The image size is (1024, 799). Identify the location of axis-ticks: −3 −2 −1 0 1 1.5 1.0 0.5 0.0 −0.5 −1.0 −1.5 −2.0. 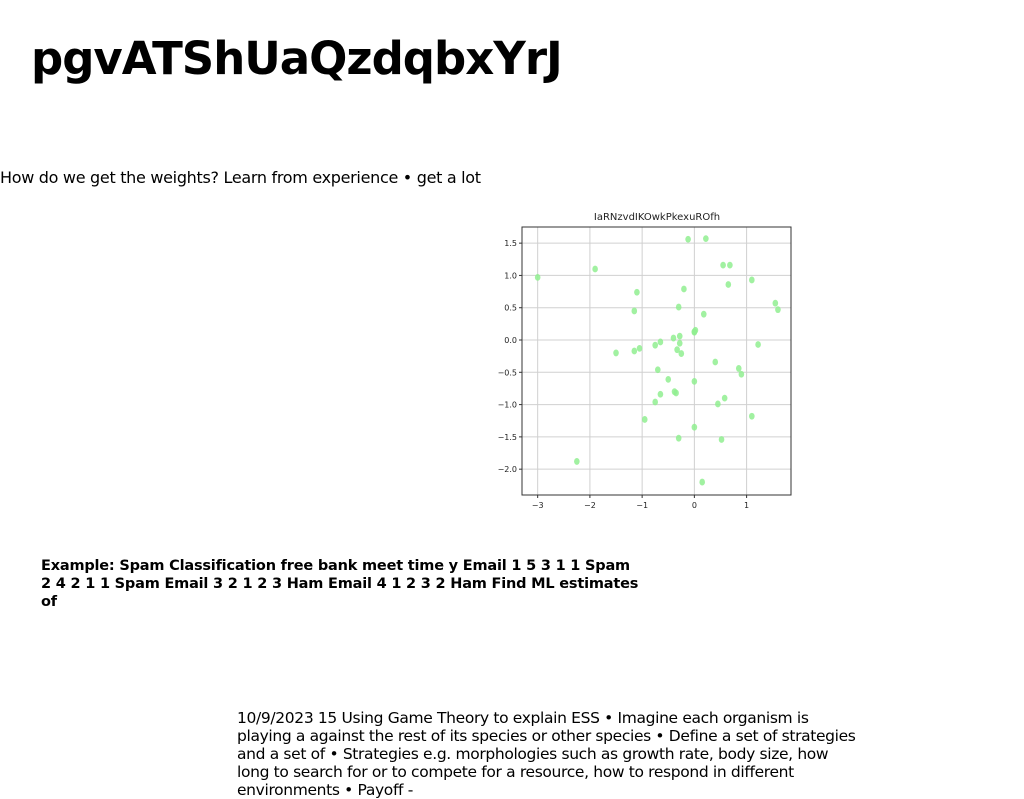
(624, 374).